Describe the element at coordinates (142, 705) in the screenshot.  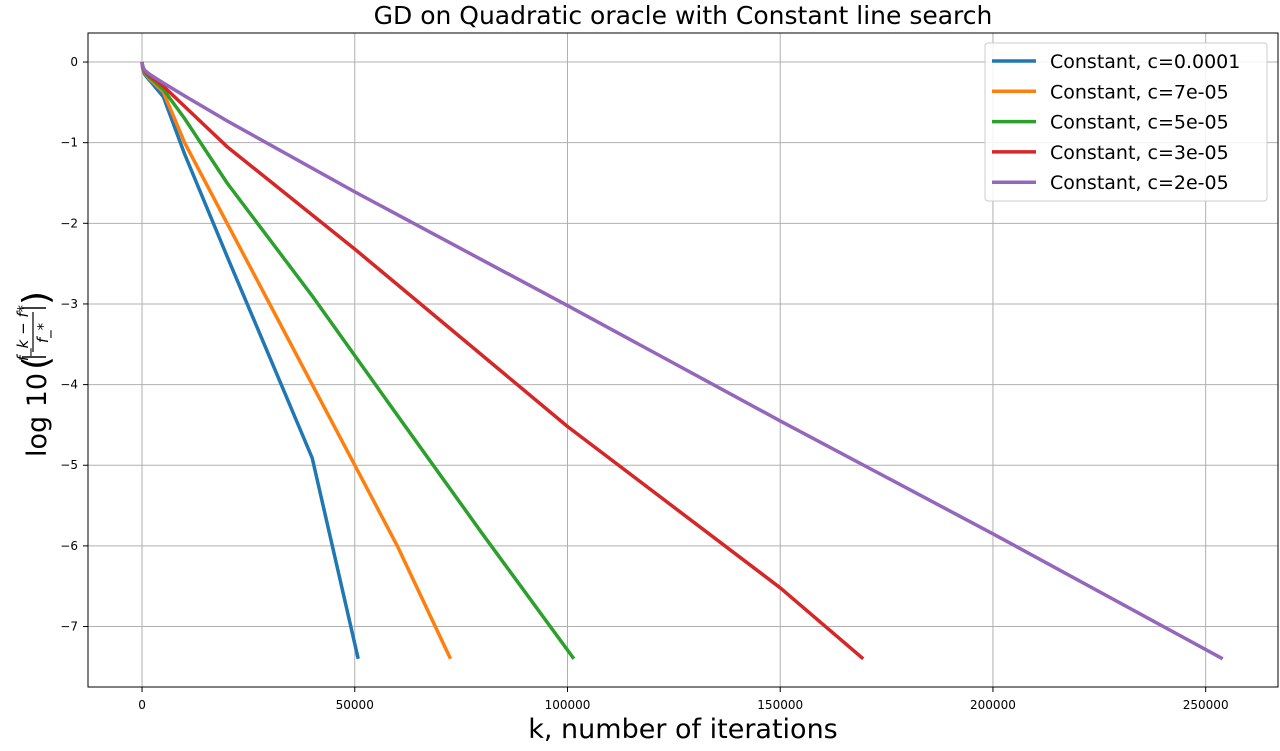
I see `x-tick-label: 0` at that location.